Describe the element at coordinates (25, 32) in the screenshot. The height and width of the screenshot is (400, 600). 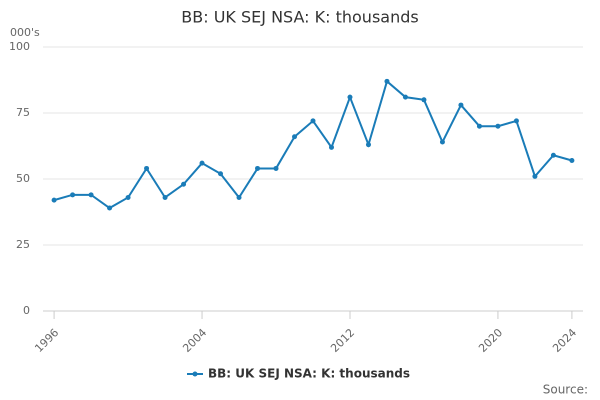
I see `y-unit-label: 000's` at that location.